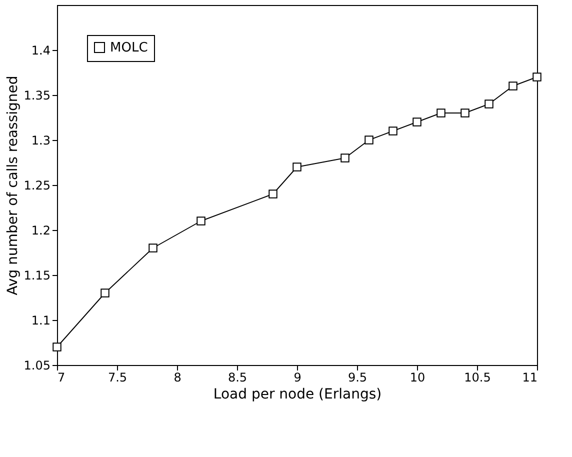 Image resolution: width=572 pixels, height=457 pixels. What do you see at coordinates (40, 321) in the screenshot?
I see `y-tick-label: 1.1` at bounding box center [40, 321].